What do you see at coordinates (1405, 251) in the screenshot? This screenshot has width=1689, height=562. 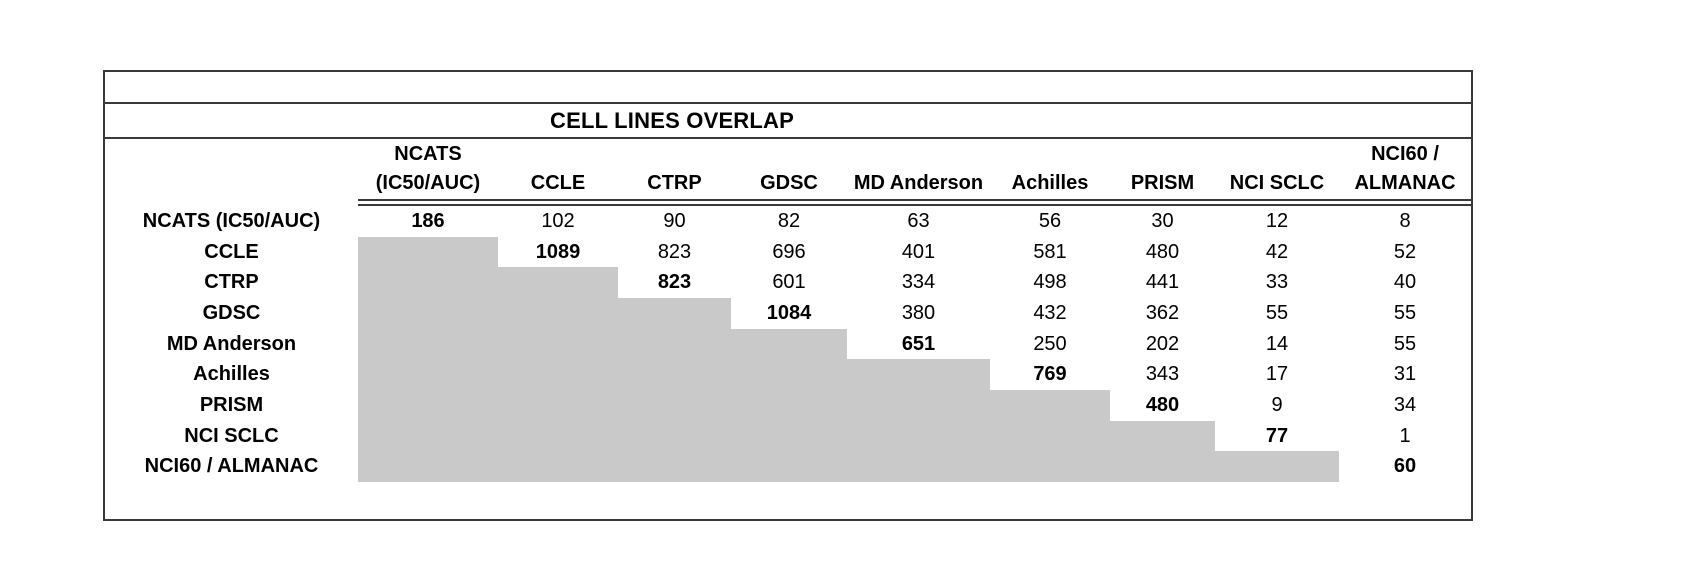 I see `matrix-cell: 52` at bounding box center [1405, 251].